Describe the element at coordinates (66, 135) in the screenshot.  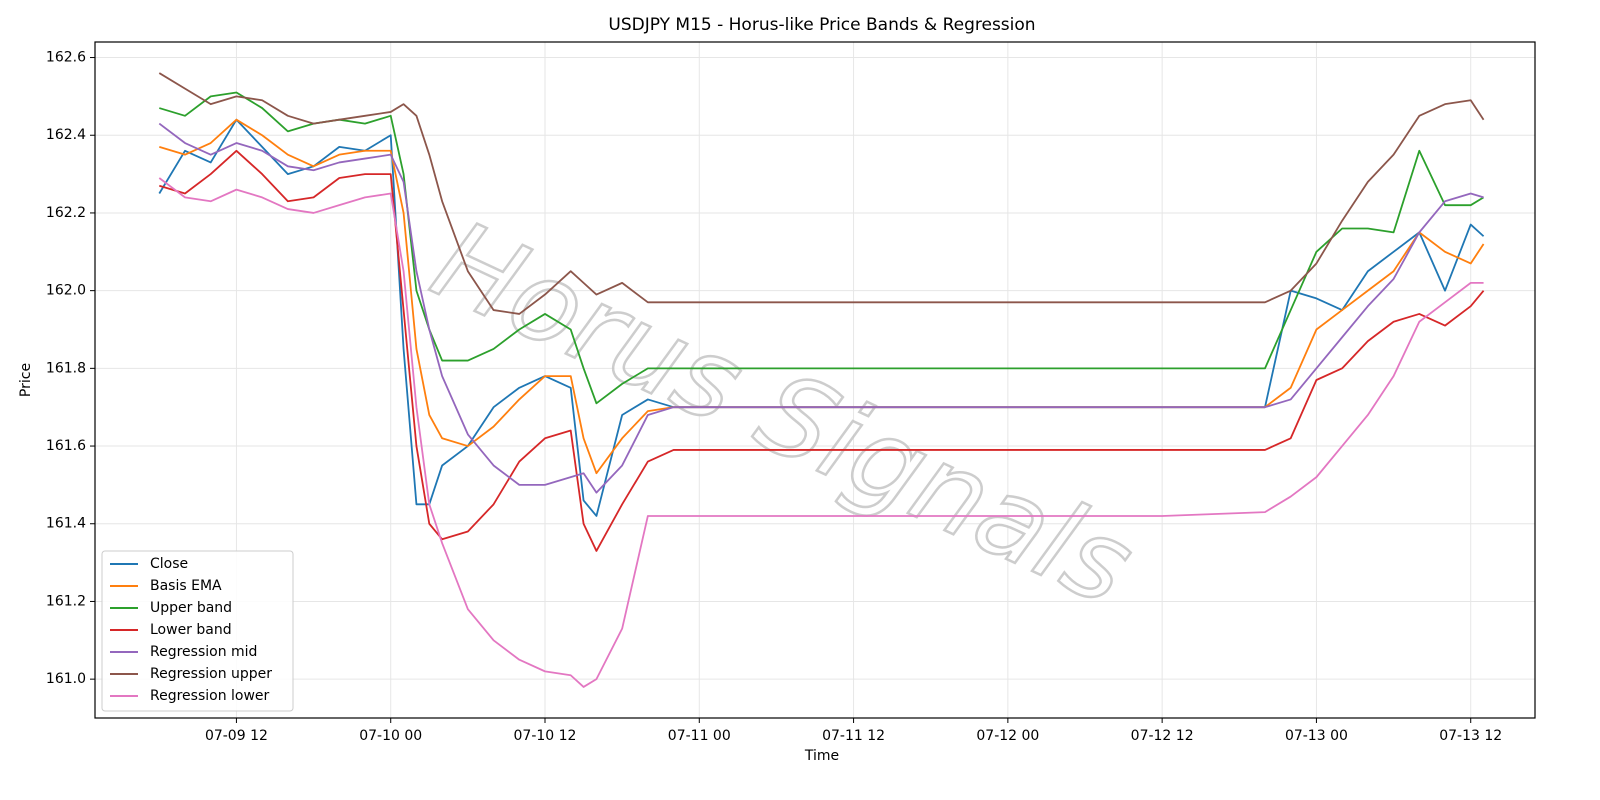
I see `y-tick-label: 162.4` at that location.